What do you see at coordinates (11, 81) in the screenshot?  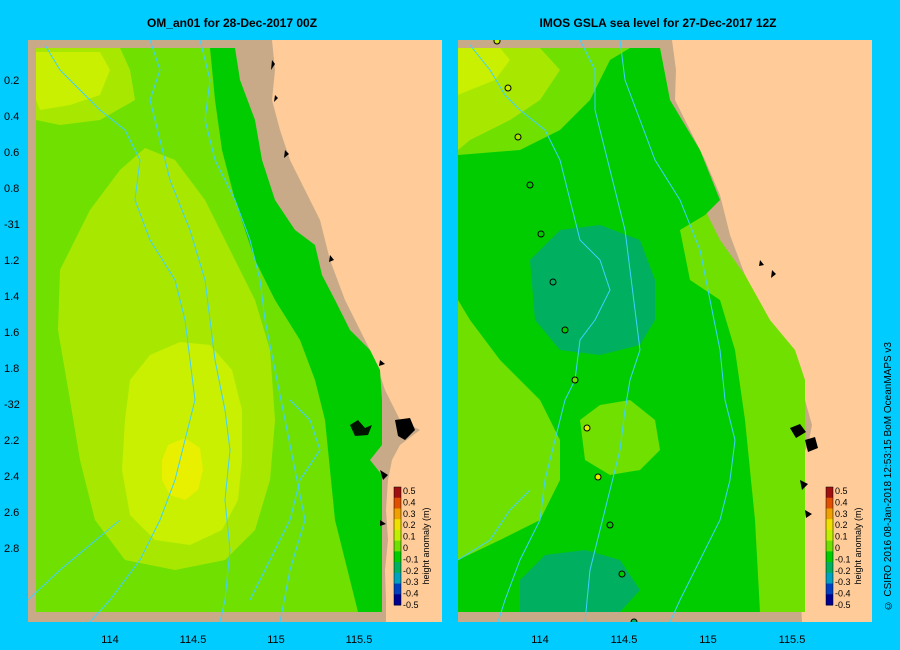 I see `y-tick-label: 0.2` at bounding box center [11, 81].